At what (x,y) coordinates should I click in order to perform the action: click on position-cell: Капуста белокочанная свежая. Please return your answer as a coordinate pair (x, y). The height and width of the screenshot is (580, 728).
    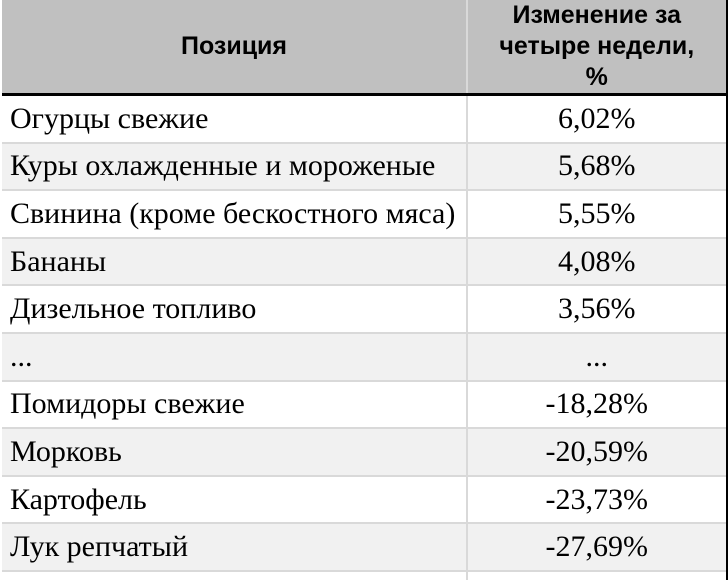
    Looking at the image, I should click on (234, 574).